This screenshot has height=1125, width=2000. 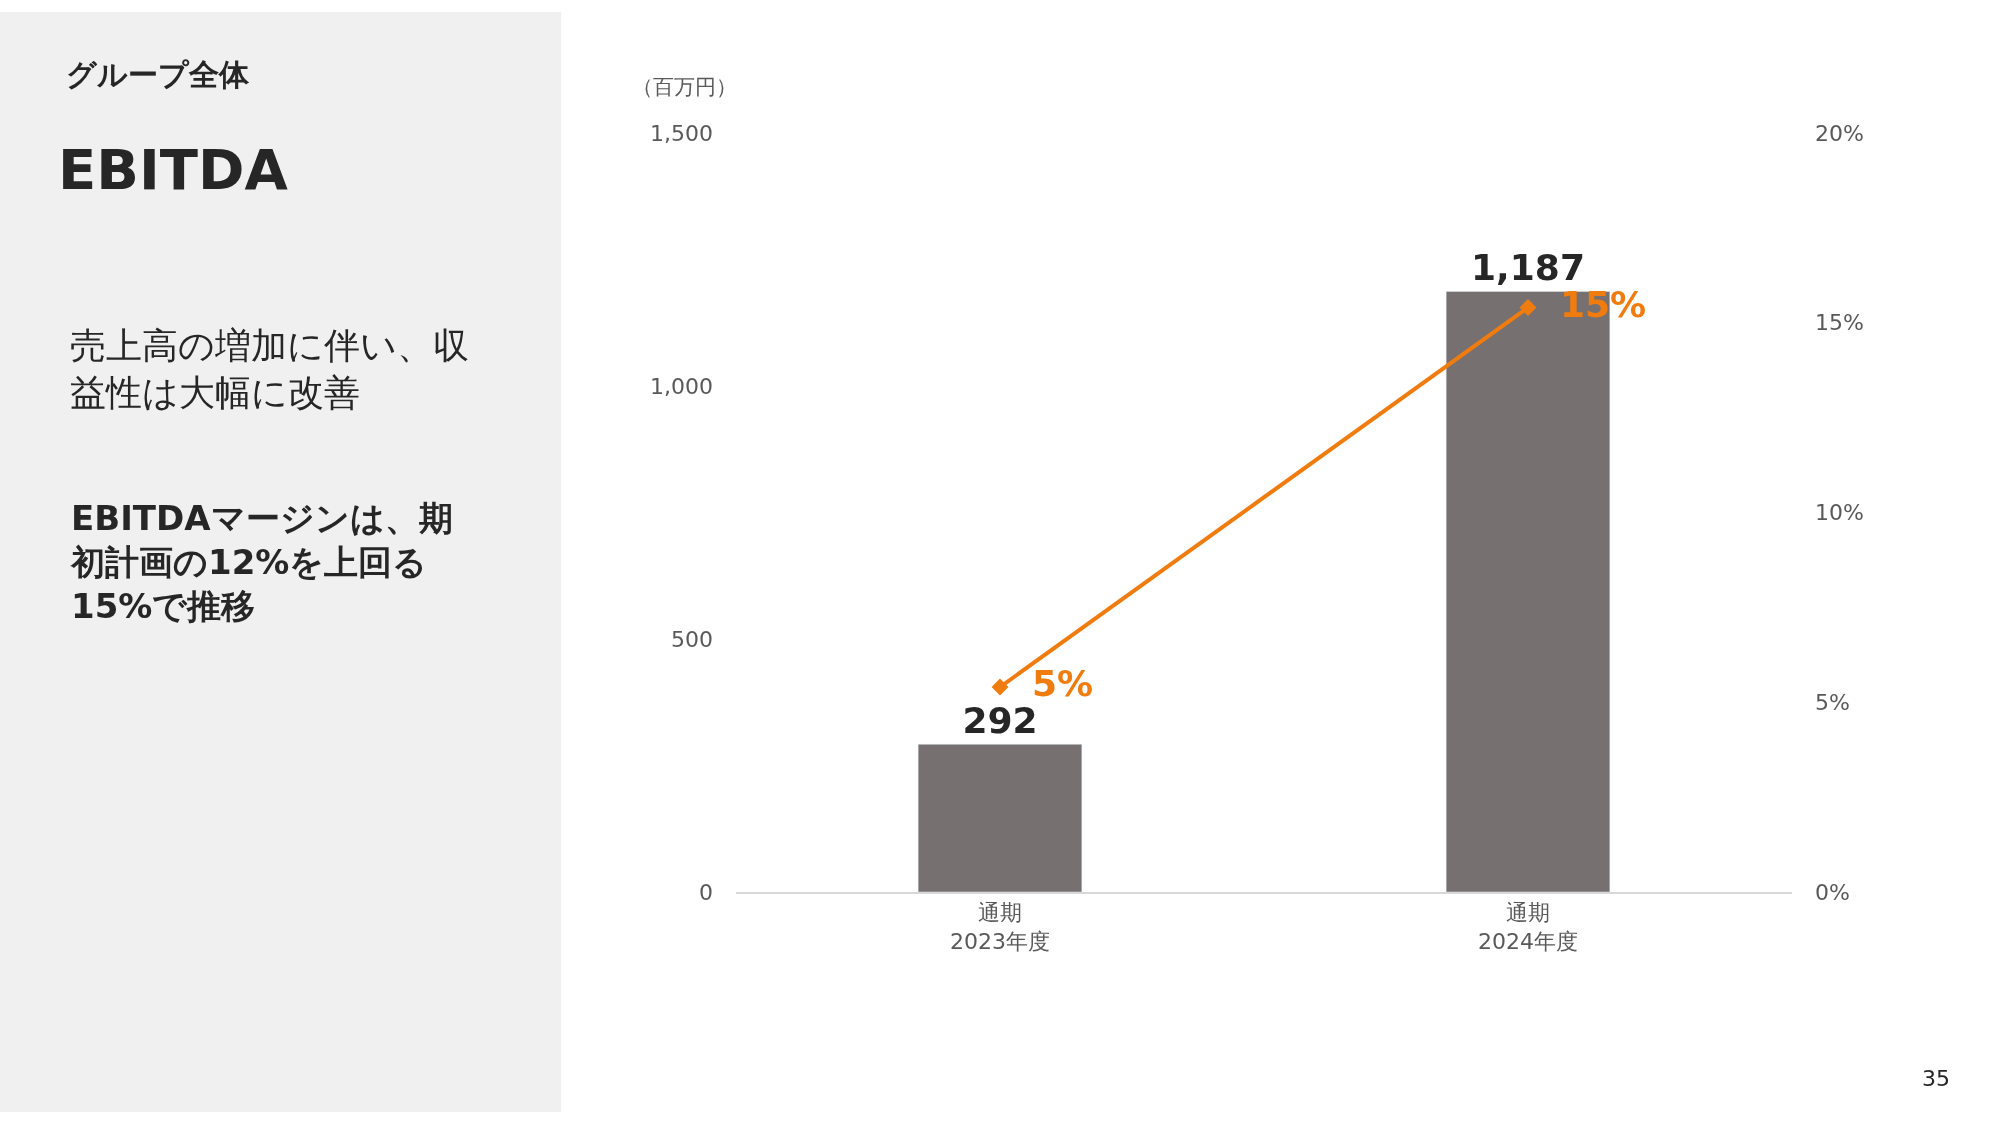 I want to click on x-tick-label: 通期 2024年度, so click(x=1528, y=927).